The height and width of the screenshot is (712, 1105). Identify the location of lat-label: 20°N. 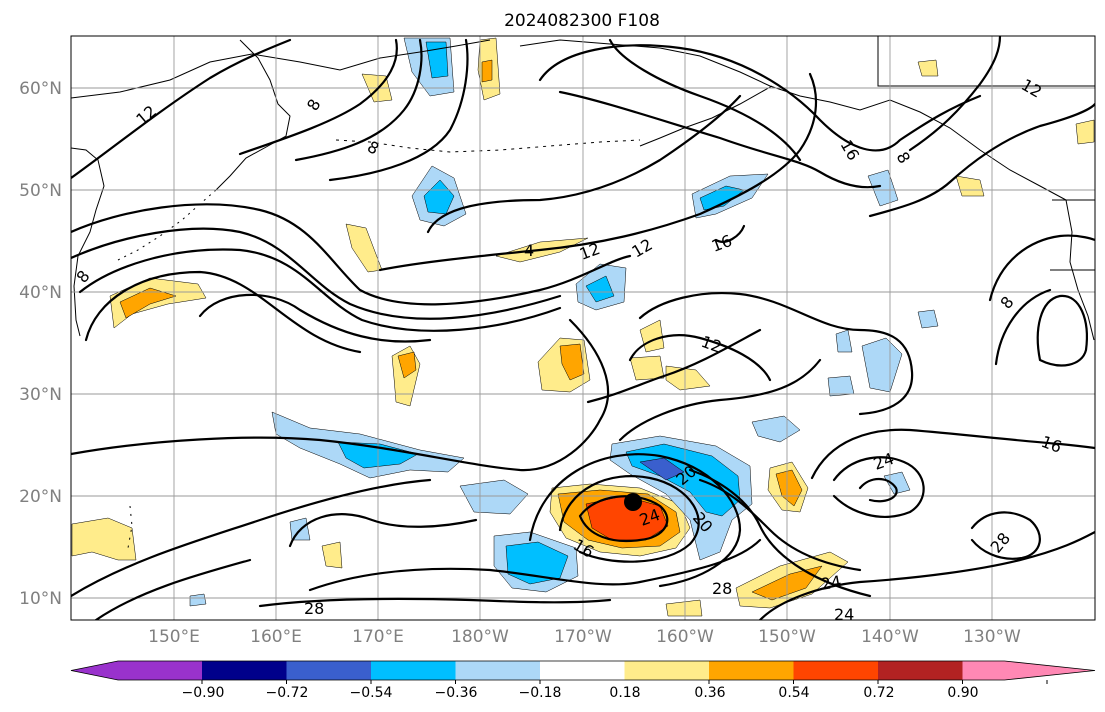
(40, 497).